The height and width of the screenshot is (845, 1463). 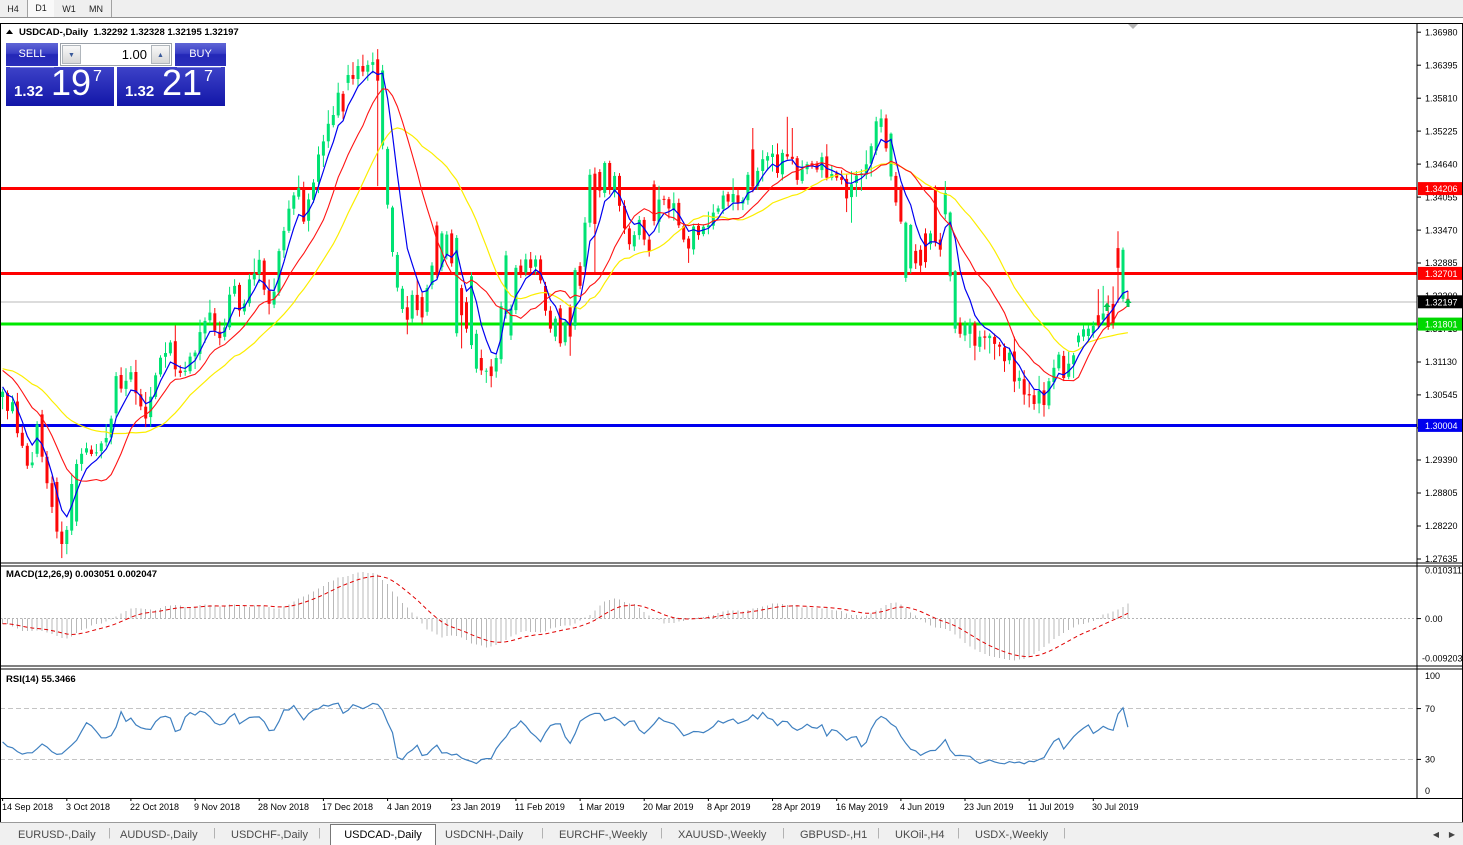 What do you see at coordinates (283, 807) in the screenshot?
I see `svg-text: 28 Nov 2018` at bounding box center [283, 807].